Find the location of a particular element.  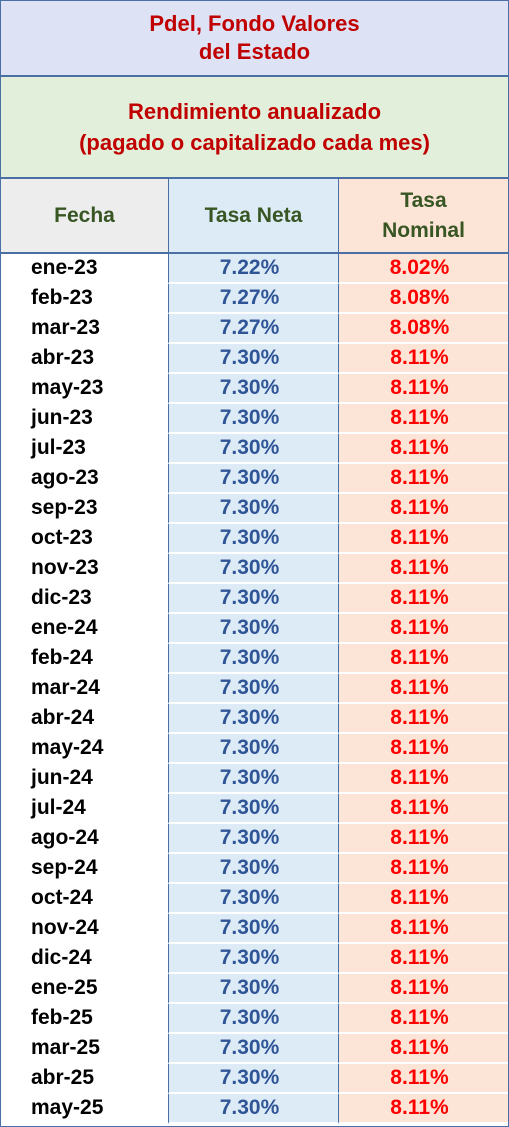

table-row: nov-24 7.30% 8.11% is located at coordinates (254, 929).